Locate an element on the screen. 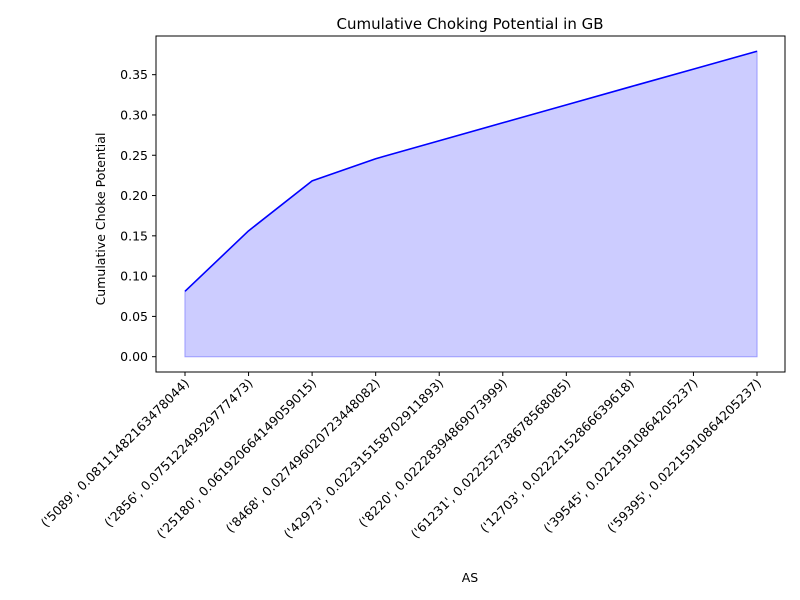 This screenshot has width=800, height=600. chart-title: Cumulative Choking Potential in GB is located at coordinates (469, 24).